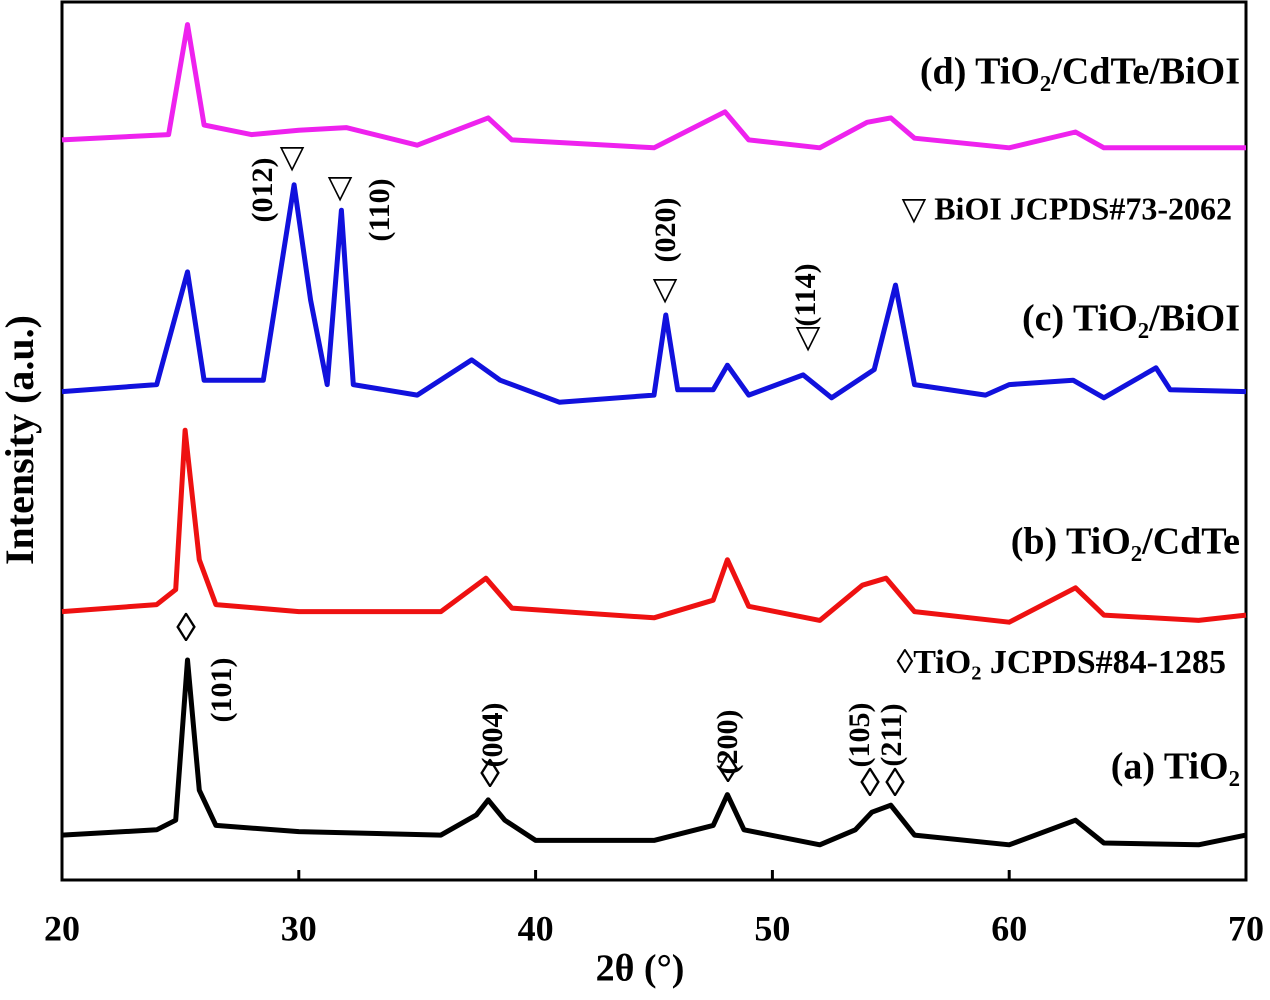 Image resolution: width=1270 pixels, height=1000 pixels. What do you see at coordinates (262, 190) in the screenshot?
I see `annotation: (012)` at bounding box center [262, 190].